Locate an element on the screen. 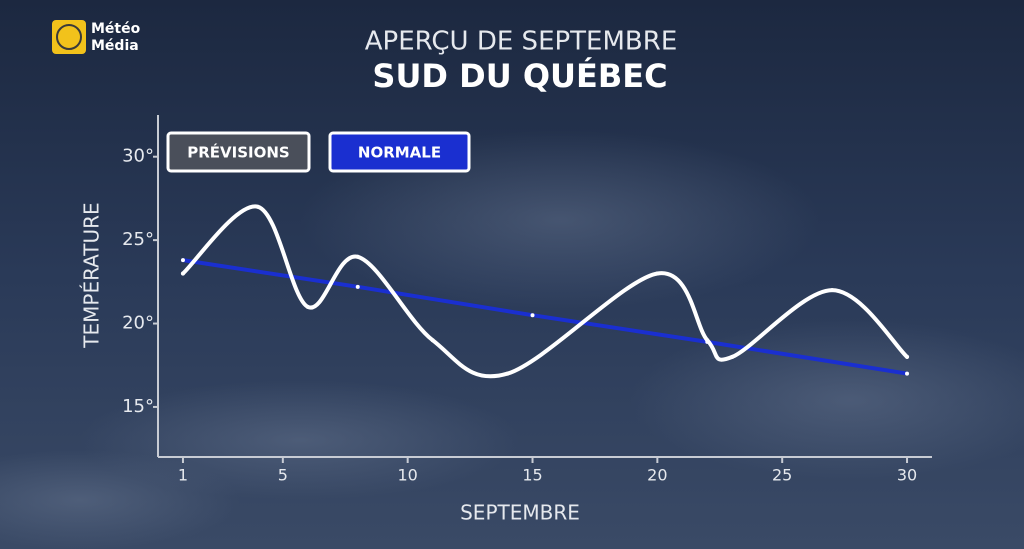  legend-label: PRÉVISIONS is located at coordinates (238, 152).